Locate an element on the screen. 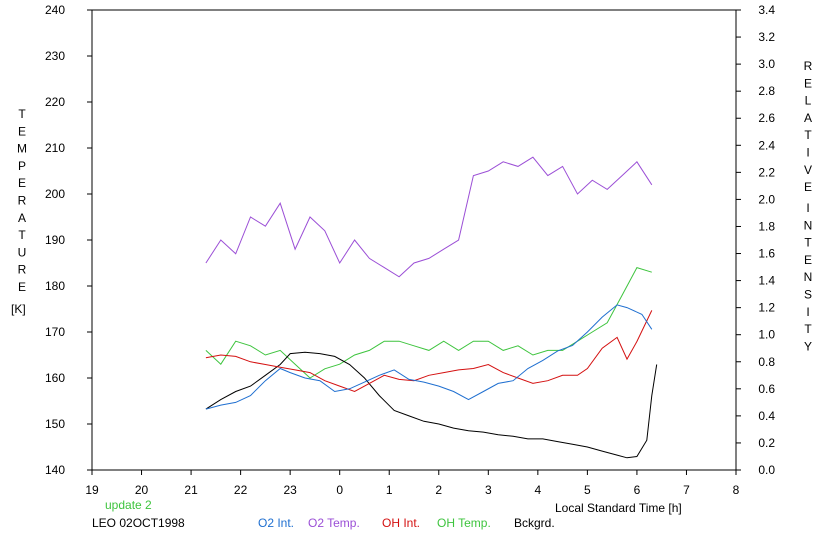 Image resolution: width=828 pixels, height=535 pixels. series-line-oh-temp is located at coordinates (428, 323).